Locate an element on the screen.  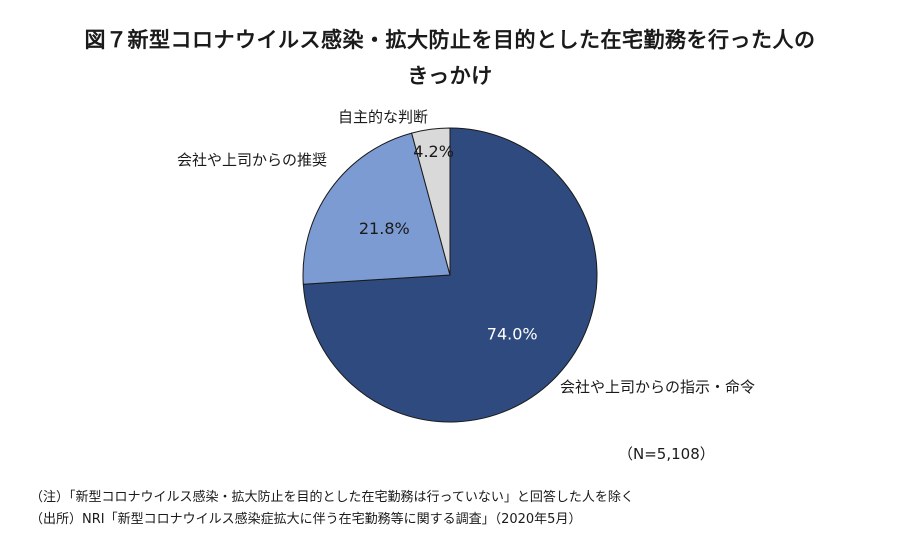
pie-category-label-1: 会社や上司からの推奨 is located at coordinates (252, 160).